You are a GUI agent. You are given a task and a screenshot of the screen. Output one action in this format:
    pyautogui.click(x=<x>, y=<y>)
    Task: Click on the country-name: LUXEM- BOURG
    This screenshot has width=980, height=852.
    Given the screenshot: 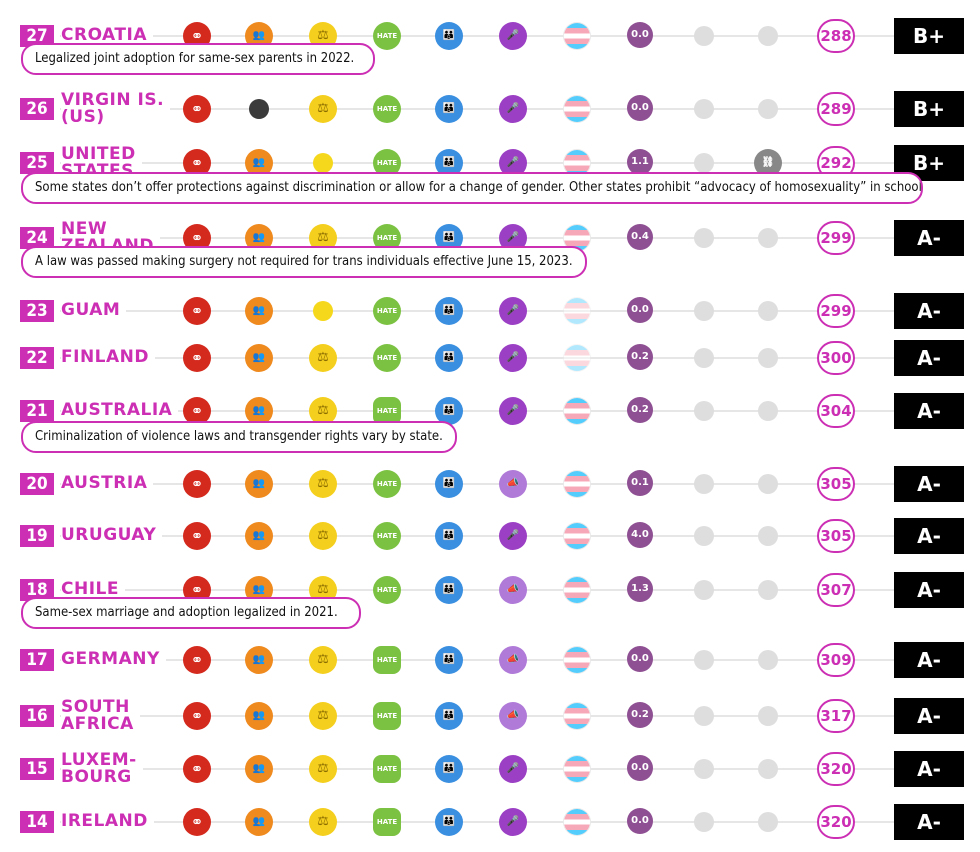 What is the action you would take?
    pyautogui.click(x=102, y=769)
    